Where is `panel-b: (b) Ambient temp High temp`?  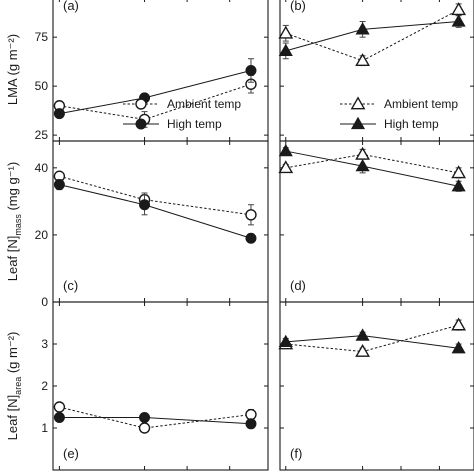
panel-b: (b) Ambient temp High temp is located at coordinates (376, 71).